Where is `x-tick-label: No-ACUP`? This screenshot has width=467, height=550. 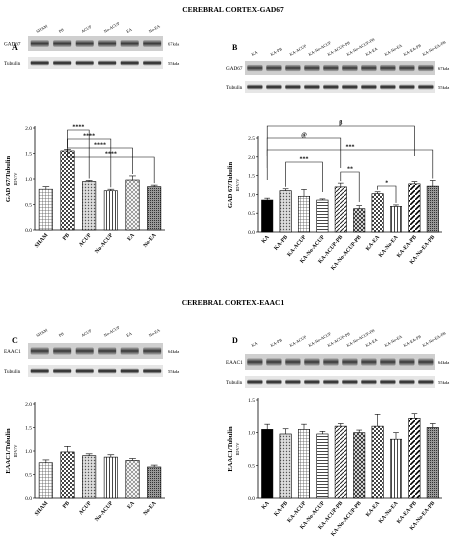 x-tick-label: No-ACUP is located at coordinates (104, 243).